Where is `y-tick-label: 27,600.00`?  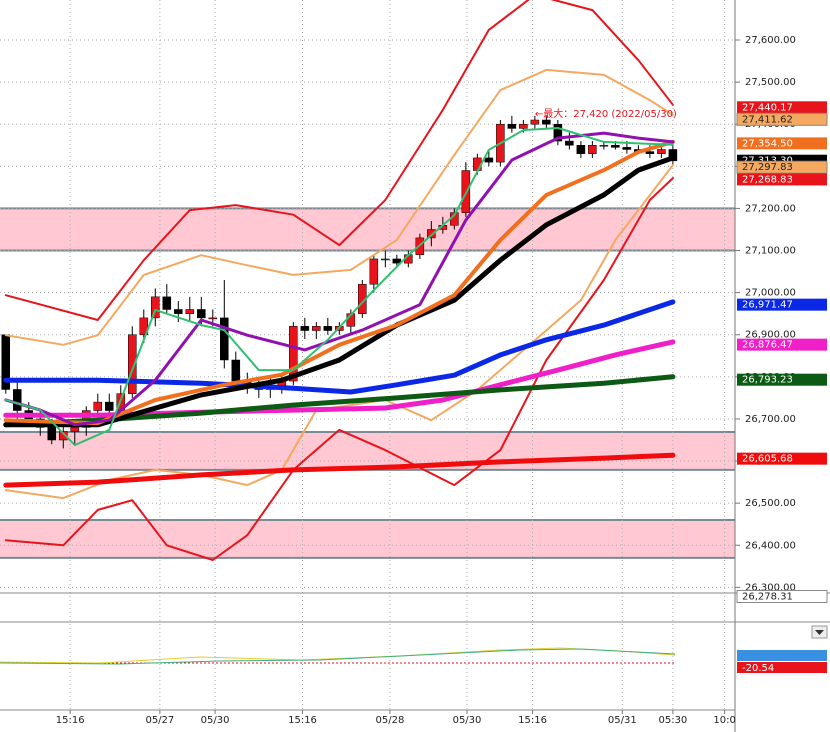 y-tick-label: 27,600.00 is located at coordinates (770, 40).